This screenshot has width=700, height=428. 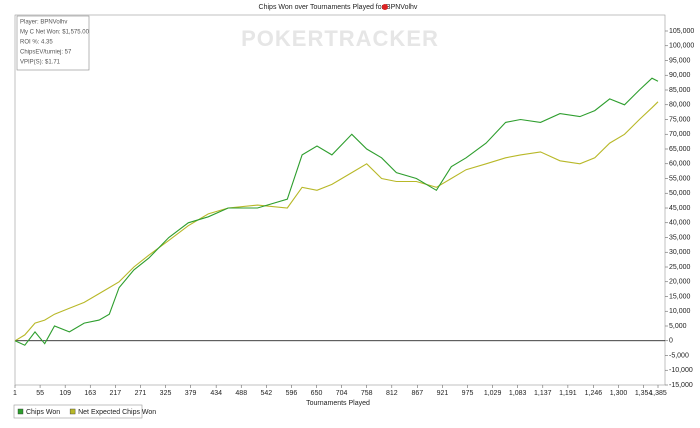 I want to click on x-tick-label: 1,300, so click(x=619, y=393).